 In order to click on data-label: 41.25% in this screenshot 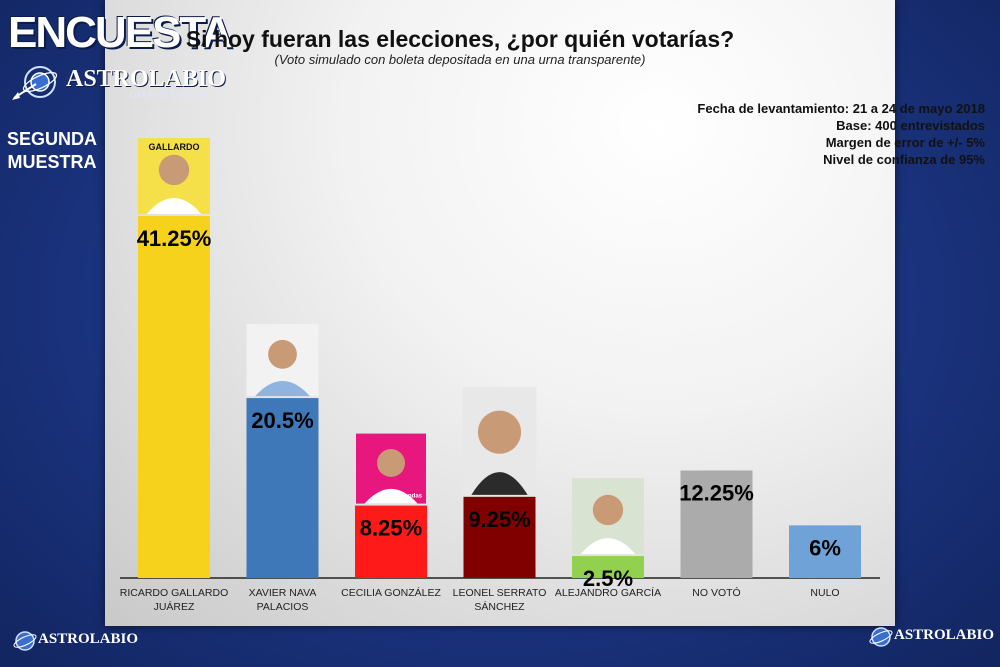, I will do `click(174, 238)`.